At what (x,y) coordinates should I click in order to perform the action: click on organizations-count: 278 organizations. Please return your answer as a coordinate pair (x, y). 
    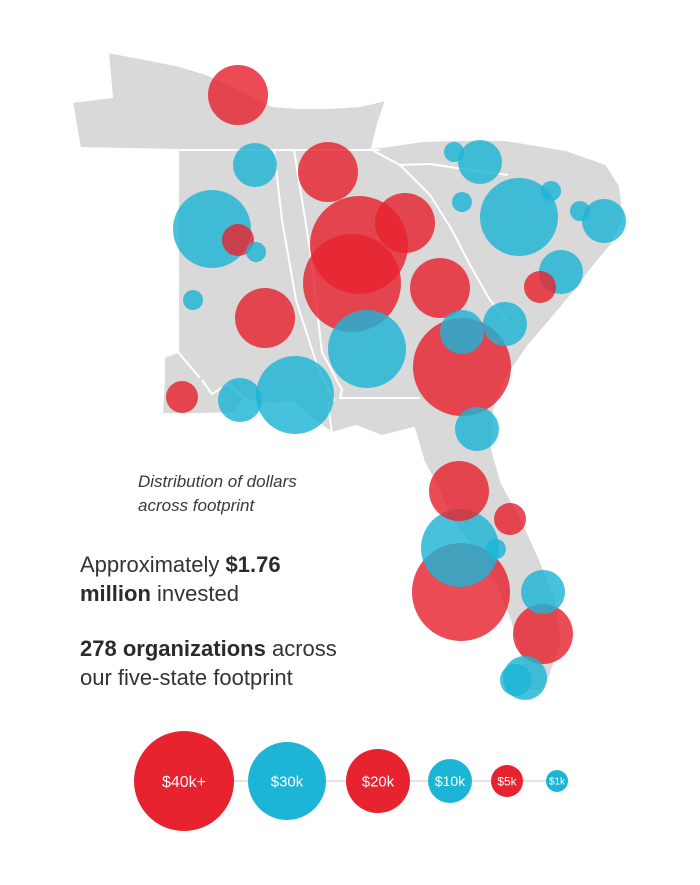
    Looking at the image, I should click on (173, 648).